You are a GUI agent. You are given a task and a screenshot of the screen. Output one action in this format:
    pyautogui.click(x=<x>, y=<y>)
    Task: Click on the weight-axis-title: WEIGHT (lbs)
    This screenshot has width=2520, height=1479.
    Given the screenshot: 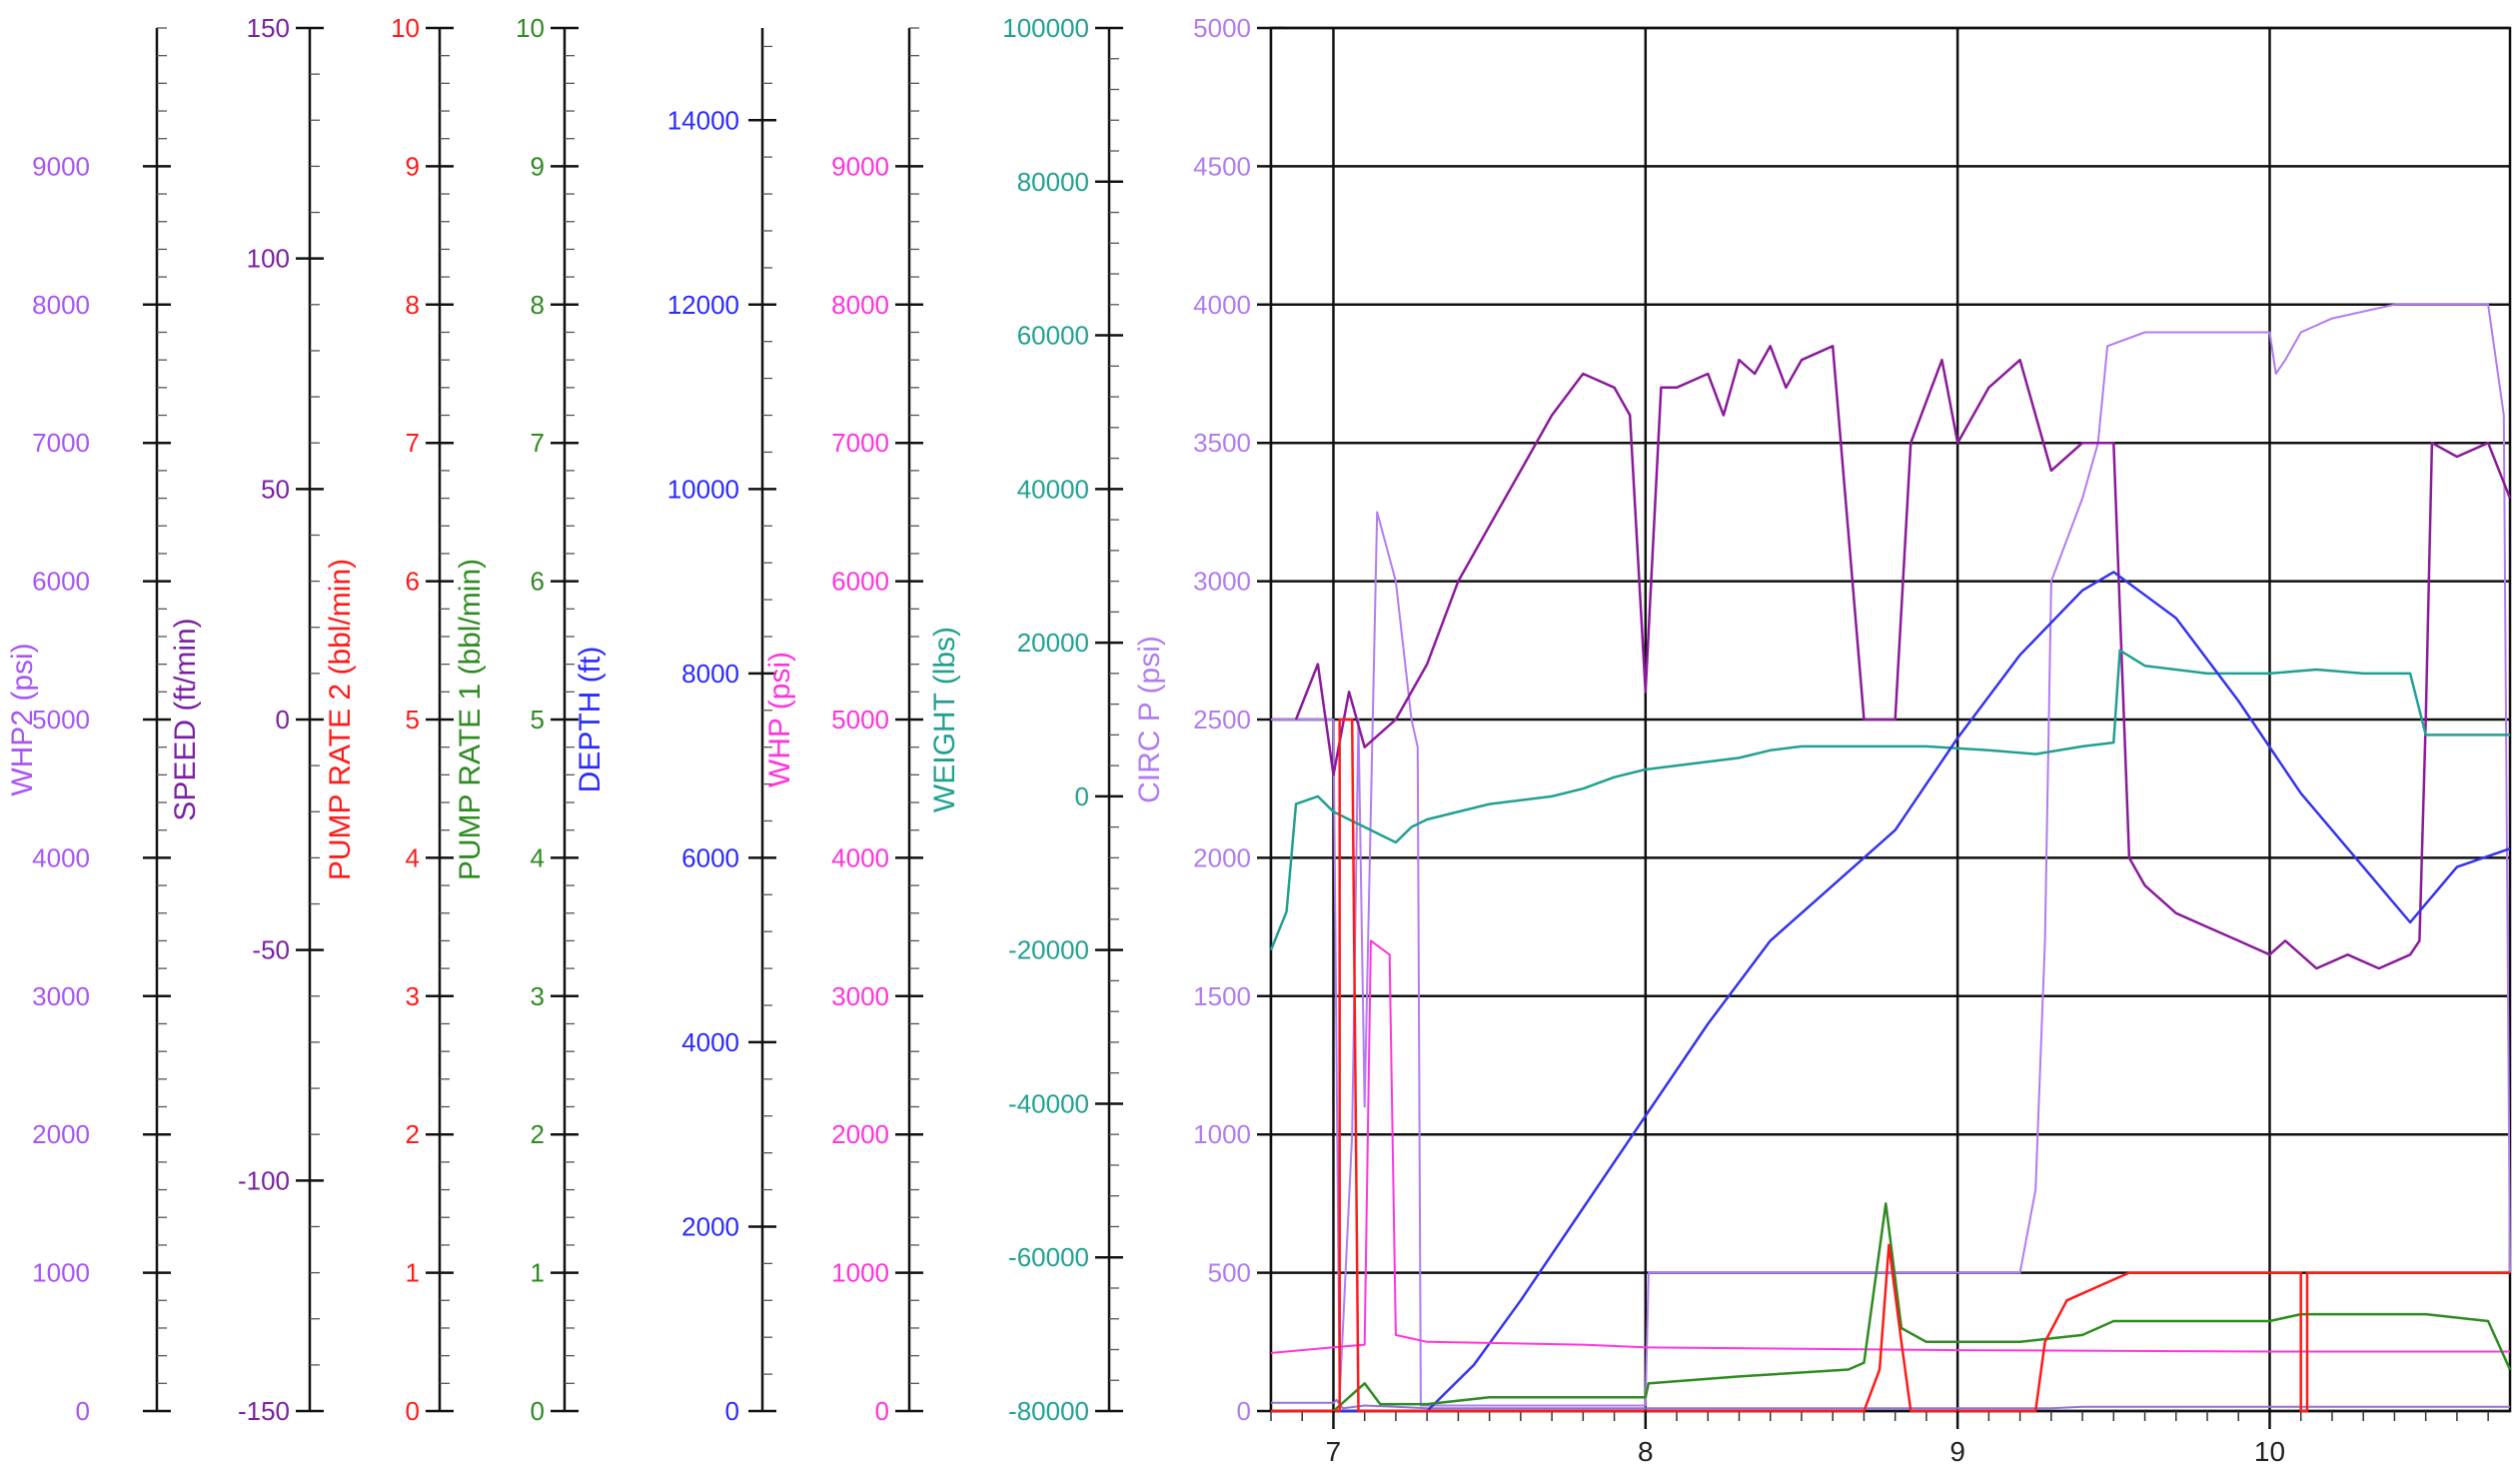 What is the action you would take?
    pyautogui.click(x=944, y=719)
    